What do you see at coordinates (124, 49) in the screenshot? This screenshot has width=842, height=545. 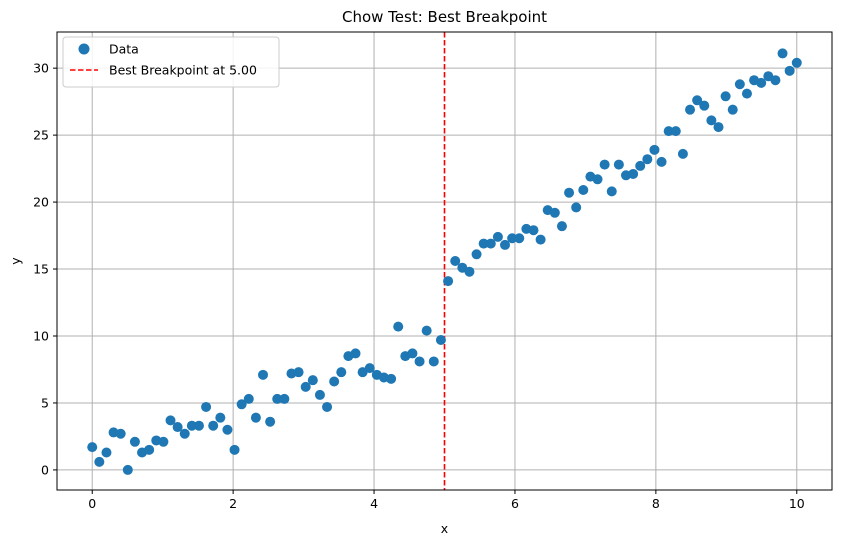 I see `legend-label-data: Data` at bounding box center [124, 49].